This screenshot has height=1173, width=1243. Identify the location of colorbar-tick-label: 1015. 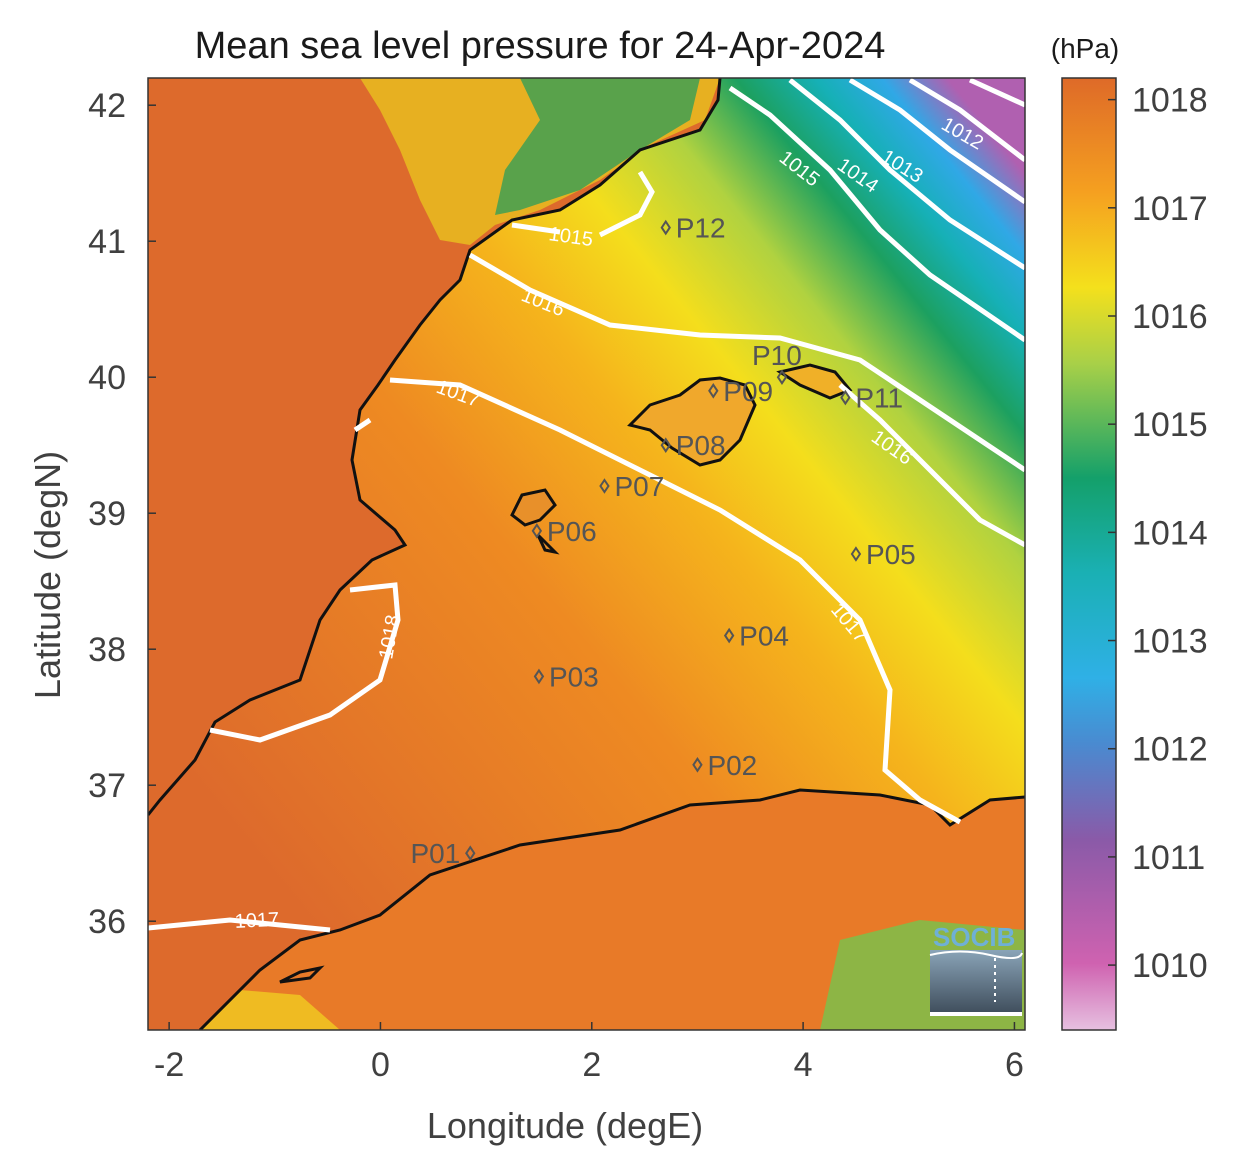
(1170, 425).